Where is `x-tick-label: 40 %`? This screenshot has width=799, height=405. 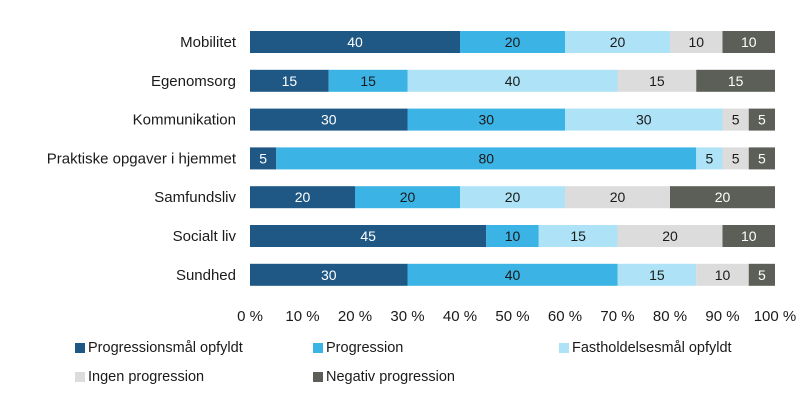 x-tick-label: 40 % is located at coordinates (460, 316).